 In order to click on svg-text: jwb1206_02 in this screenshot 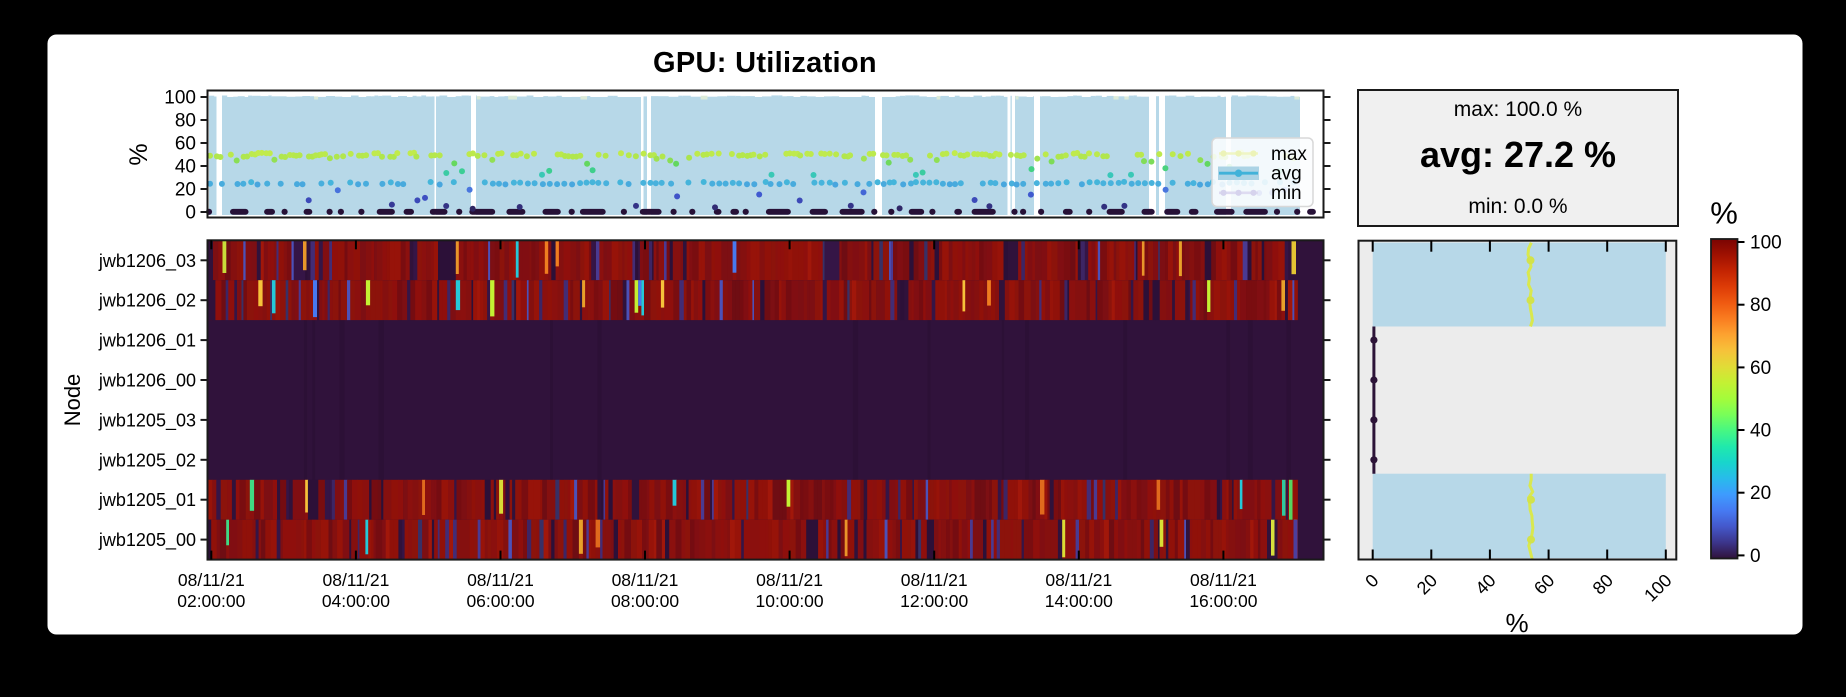, I will do `click(147, 301)`.